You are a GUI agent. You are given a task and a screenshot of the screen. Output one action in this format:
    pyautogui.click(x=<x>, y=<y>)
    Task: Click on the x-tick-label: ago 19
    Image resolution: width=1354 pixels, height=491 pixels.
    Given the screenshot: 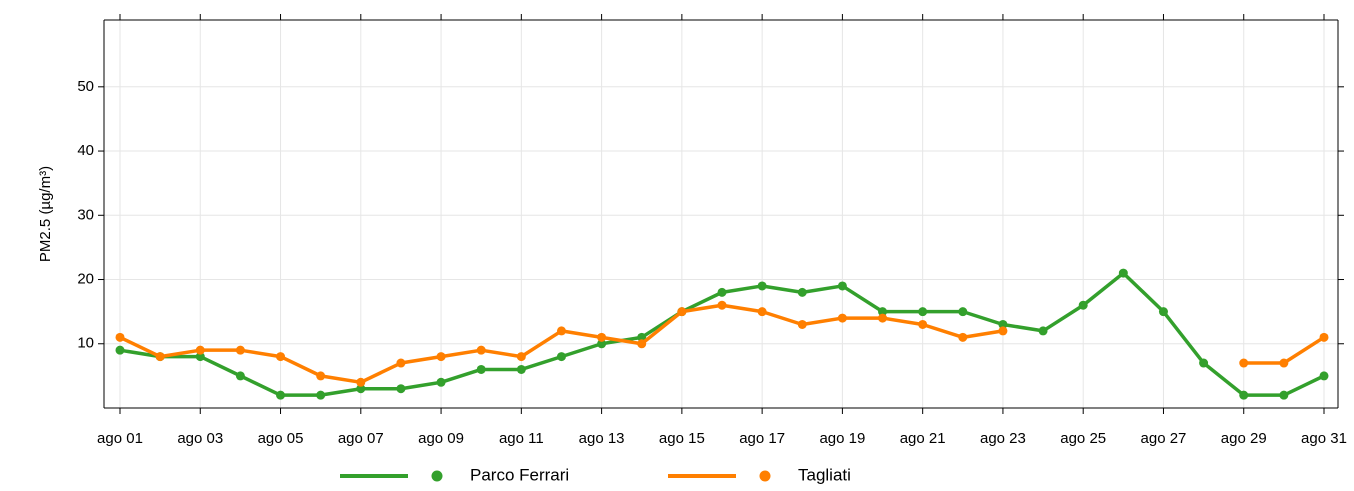 What is the action you would take?
    pyautogui.click(x=842, y=438)
    